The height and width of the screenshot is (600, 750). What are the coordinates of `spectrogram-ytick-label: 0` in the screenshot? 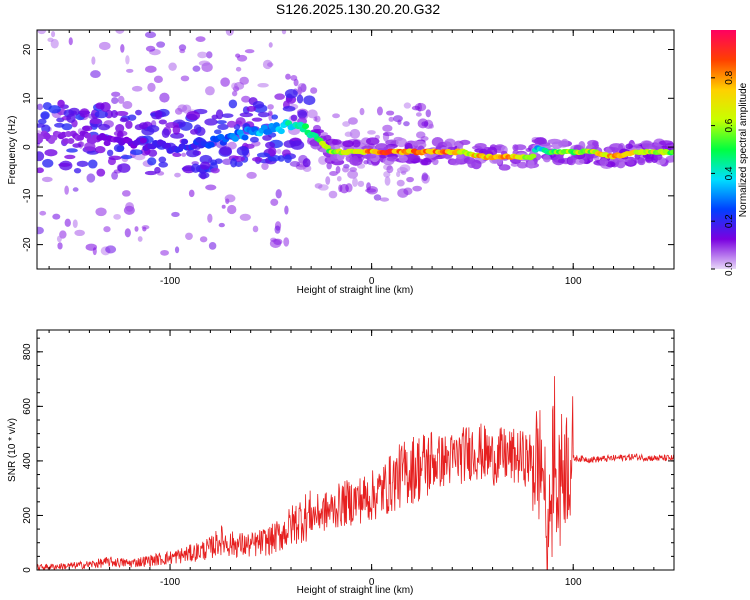 It's located at (27, 147).